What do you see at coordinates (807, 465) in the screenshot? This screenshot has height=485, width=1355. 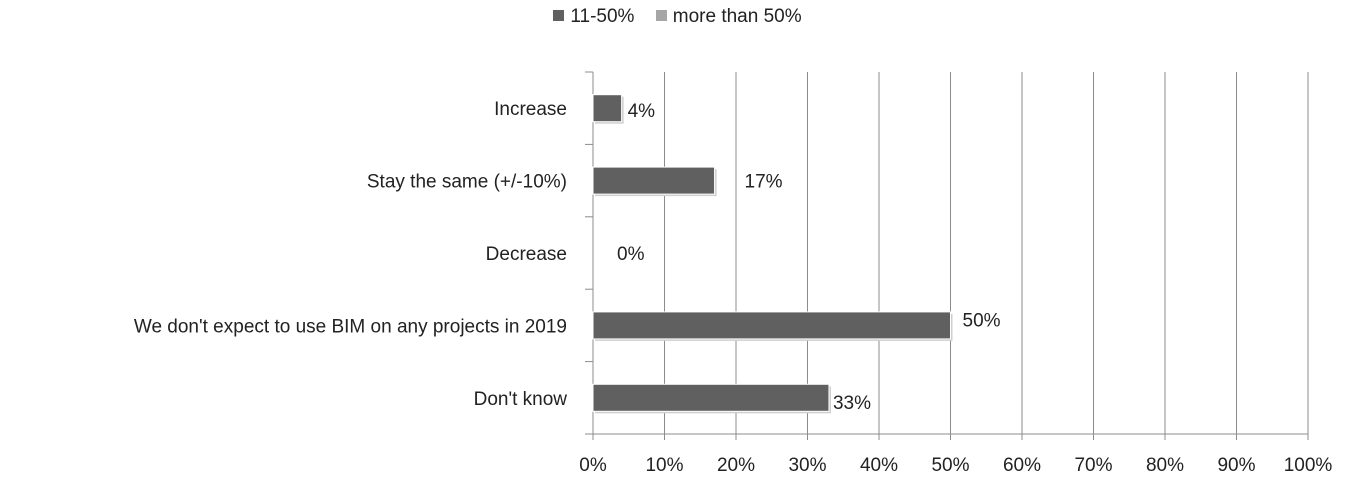 I see `x-tick-label: 30%` at bounding box center [807, 465].